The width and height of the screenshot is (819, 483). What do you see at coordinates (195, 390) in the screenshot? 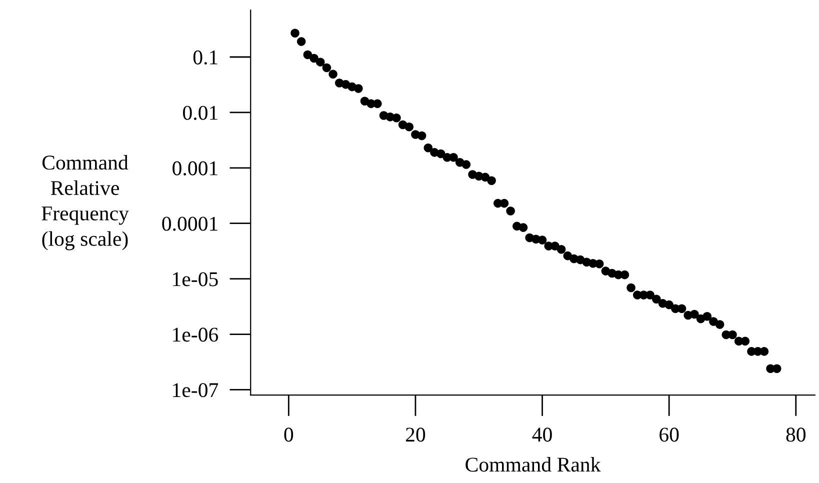
I see `y-tick-label: 1e-07` at bounding box center [195, 390].